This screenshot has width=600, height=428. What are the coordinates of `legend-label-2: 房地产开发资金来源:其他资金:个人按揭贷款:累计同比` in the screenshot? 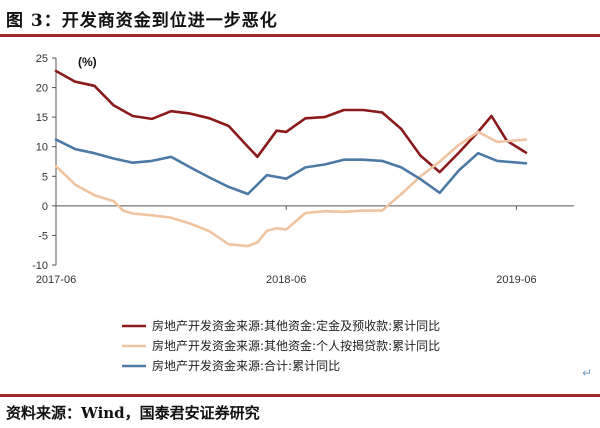 It's located at (296, 345).